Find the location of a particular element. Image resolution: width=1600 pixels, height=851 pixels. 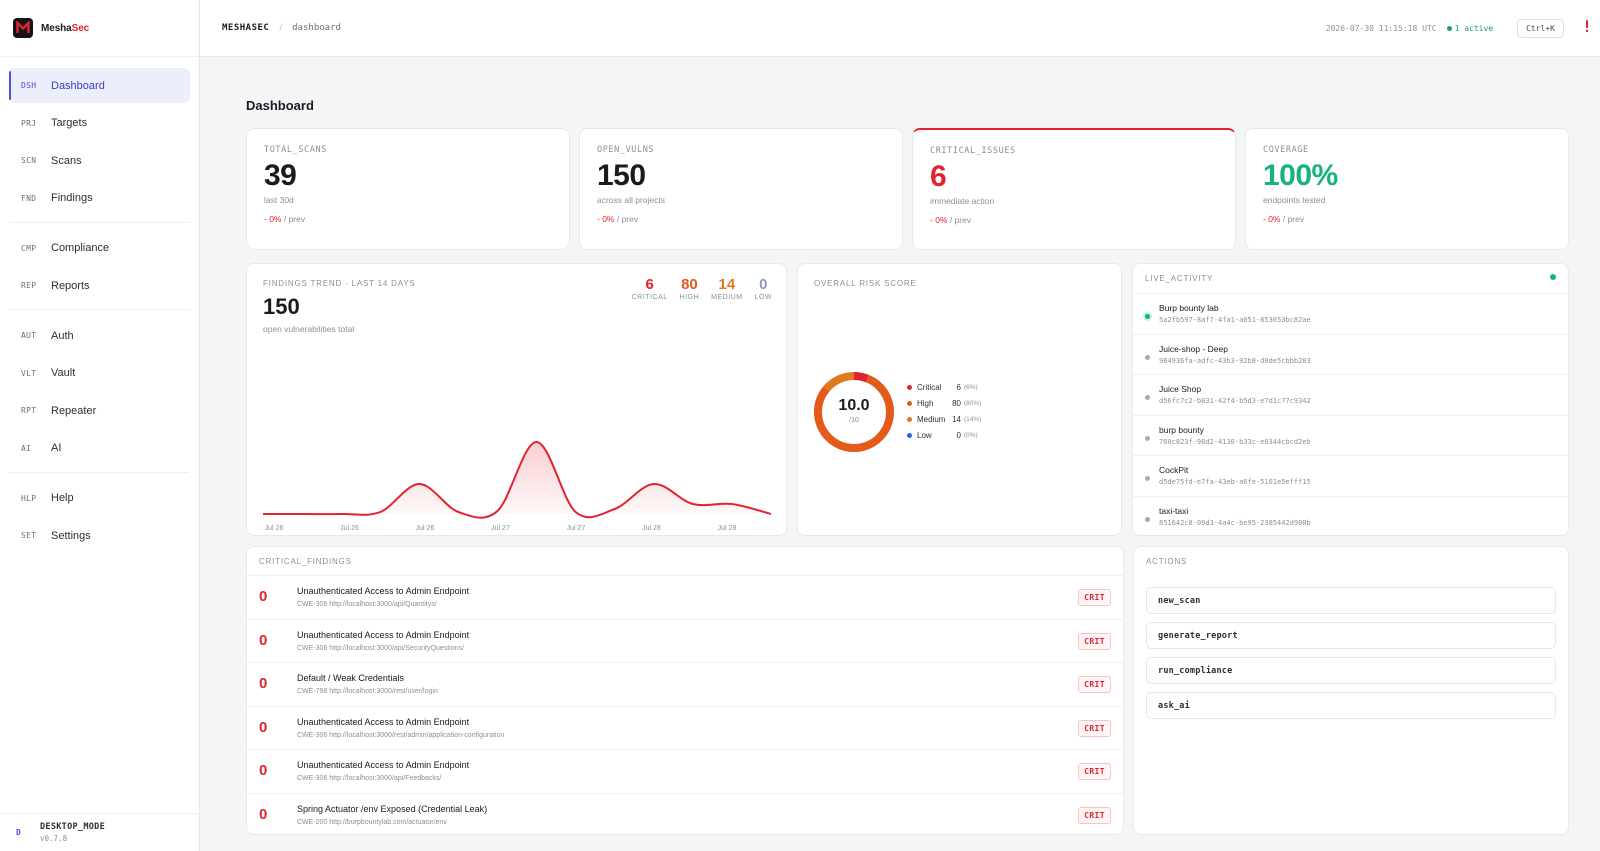

stat-value: 100% is located at coordinates (1300, 175).